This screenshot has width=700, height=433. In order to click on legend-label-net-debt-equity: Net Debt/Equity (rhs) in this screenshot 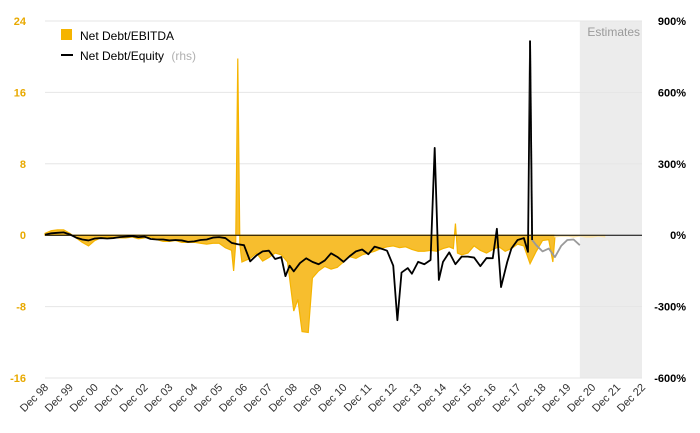, I will do `click(138, 56)`.